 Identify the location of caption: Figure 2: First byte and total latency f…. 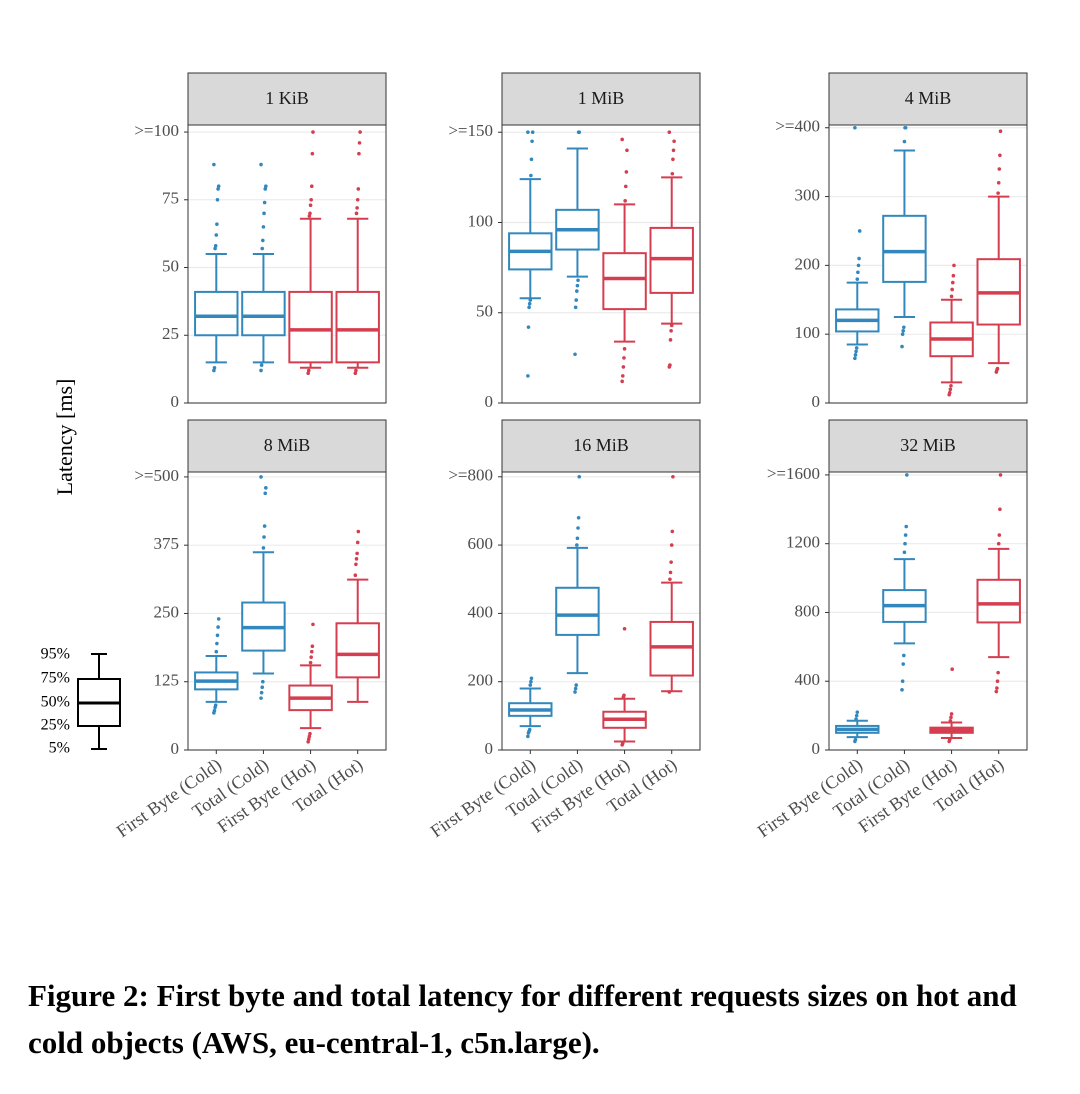
(522, 1019).